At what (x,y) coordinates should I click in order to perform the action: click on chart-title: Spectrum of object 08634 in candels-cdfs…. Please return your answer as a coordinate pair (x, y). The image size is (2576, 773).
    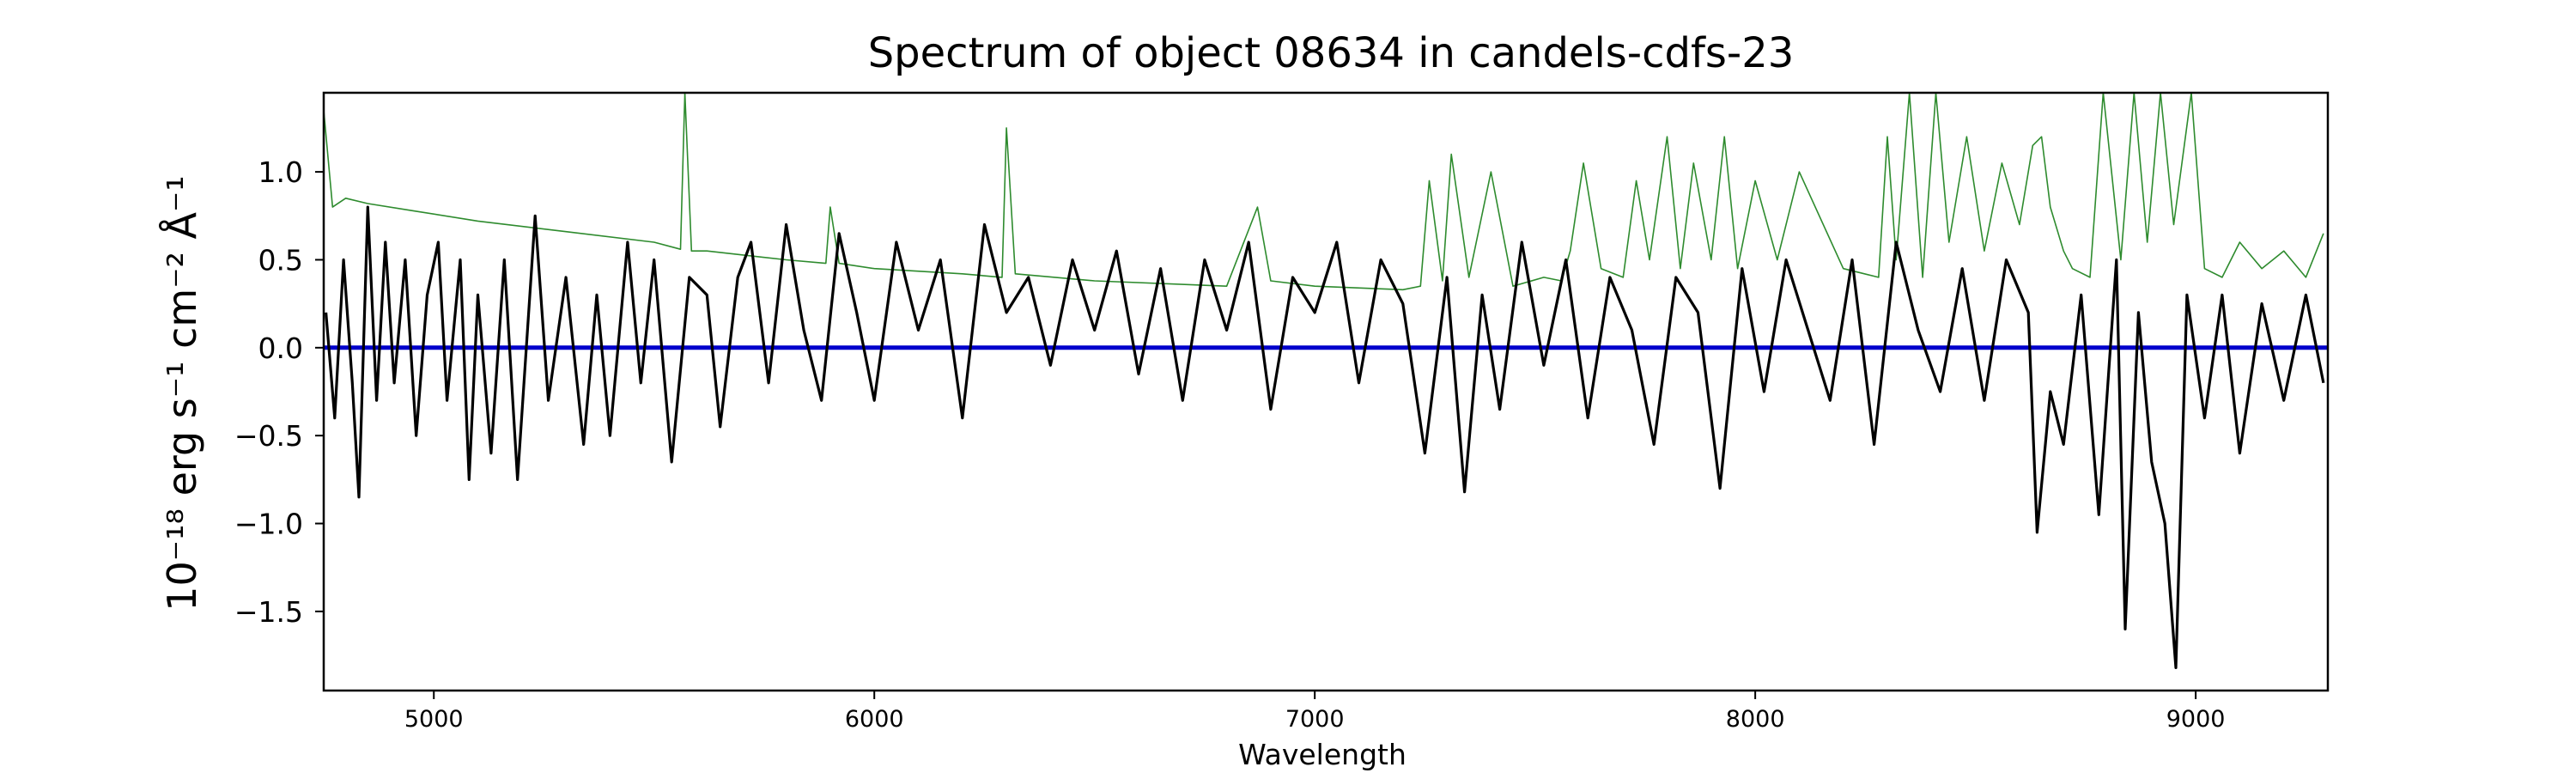
    Looking at the image, I should click on (1331, 53).